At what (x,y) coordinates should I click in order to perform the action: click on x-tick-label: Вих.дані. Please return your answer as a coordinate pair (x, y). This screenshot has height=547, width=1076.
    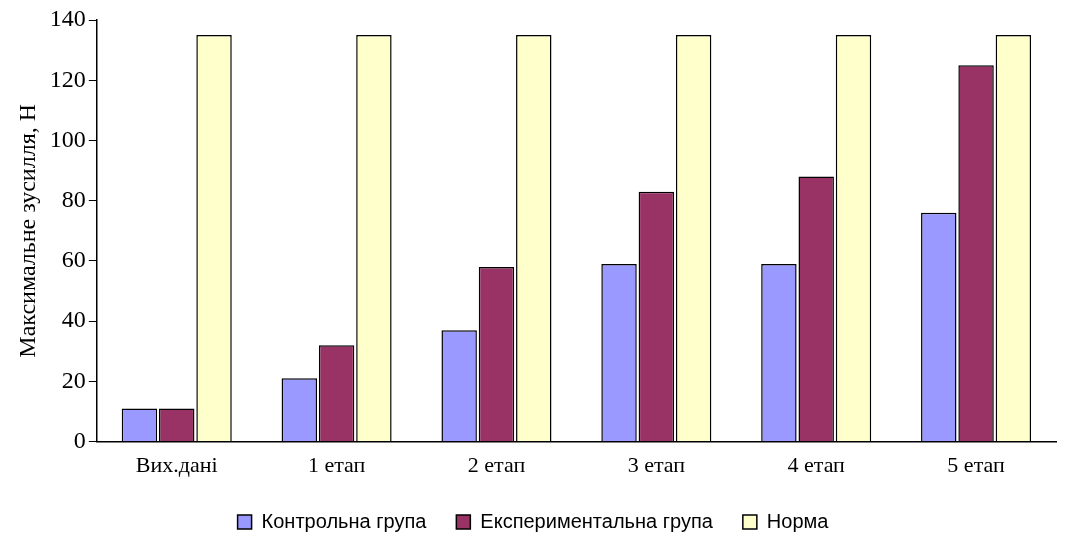
    Looking at the image, I should click on (176, 464).